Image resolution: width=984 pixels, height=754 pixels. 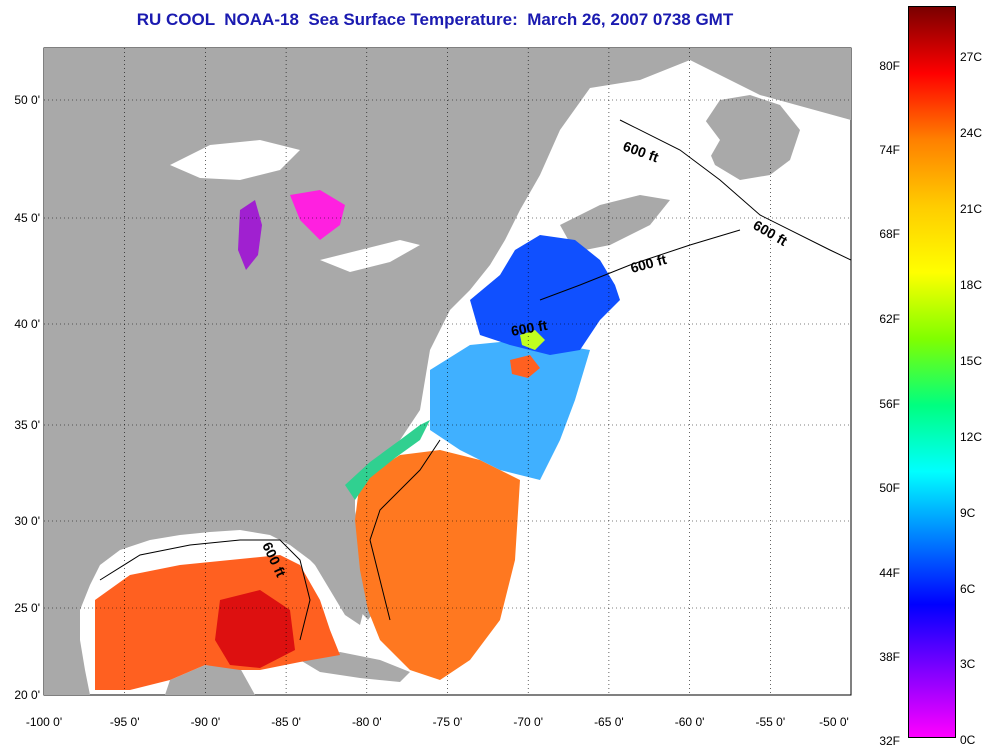 What do you see at coordinates (889, 573) in the screenshot?
I see `colorbar-f-label: 44F` at bounding box center [889, 573].